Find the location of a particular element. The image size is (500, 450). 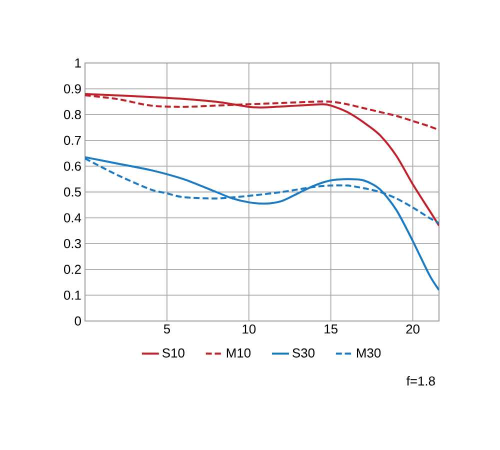

x-tick-label: 5 is located at coordinates (167, 329).